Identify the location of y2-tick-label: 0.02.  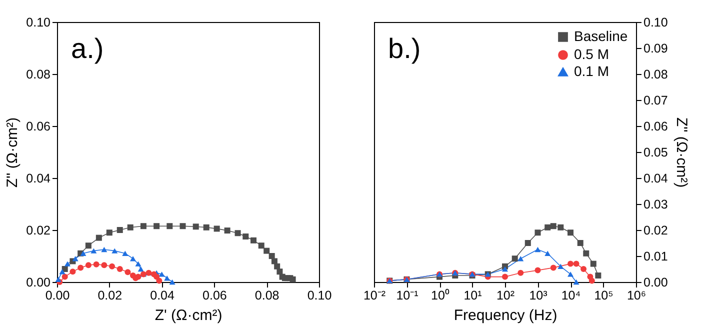
(656, 231).